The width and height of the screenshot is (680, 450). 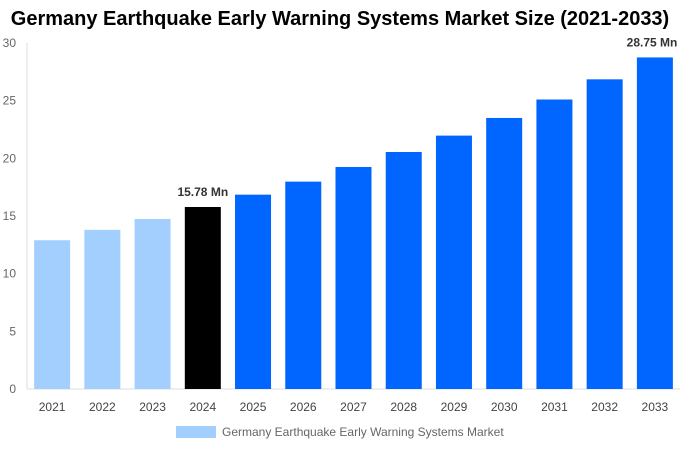 I want to click on x-tick-label: 2032, so click(x=604, y=407).